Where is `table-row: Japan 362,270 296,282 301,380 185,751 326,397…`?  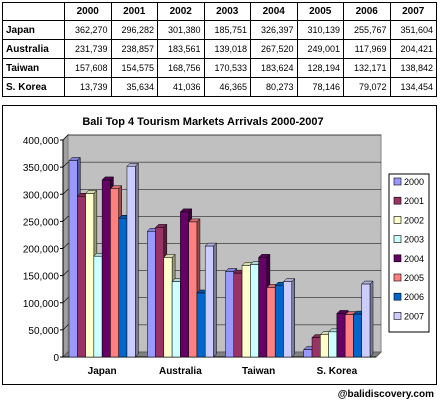 table-row: Japan 362,270 296,282 301,380 185,751 326,397… is located at coordinates (219, 30).